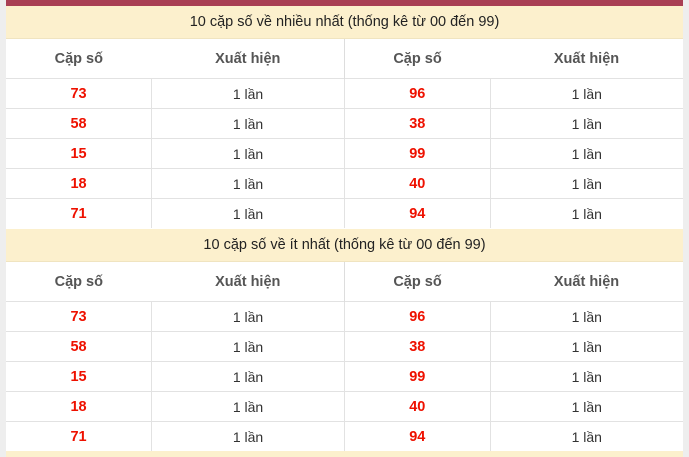  Describe the element at coordinates (344, 228) in the screenshot. I see `section-spacer` at that location.